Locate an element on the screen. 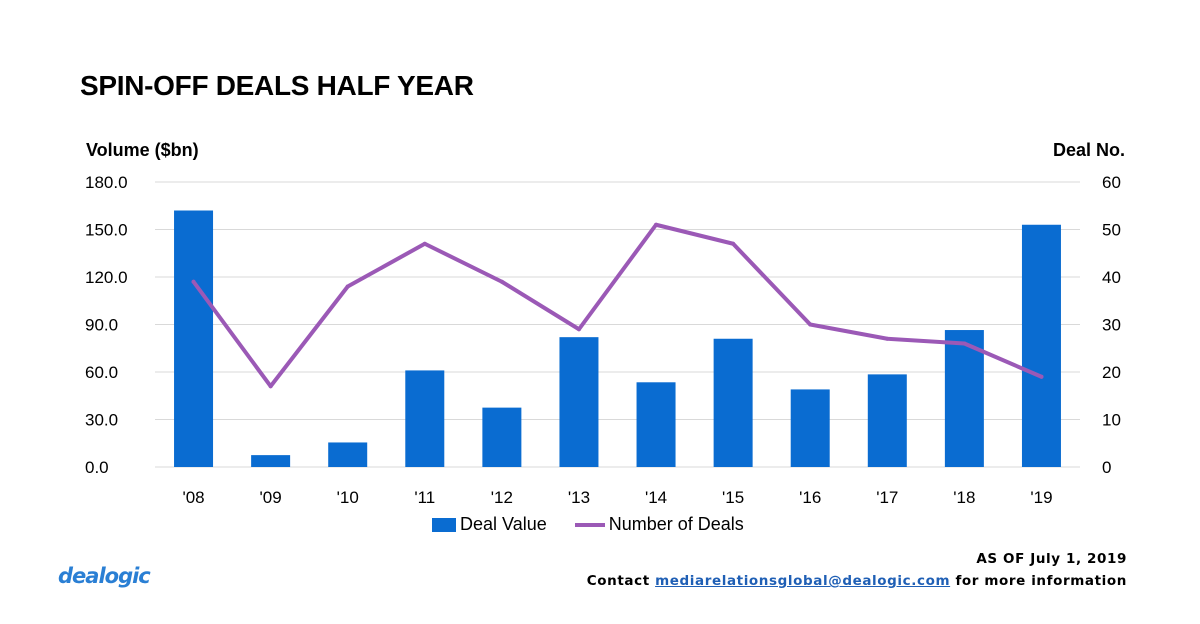  y2-tick-label: 60 is located at coordinates (1111, 182).